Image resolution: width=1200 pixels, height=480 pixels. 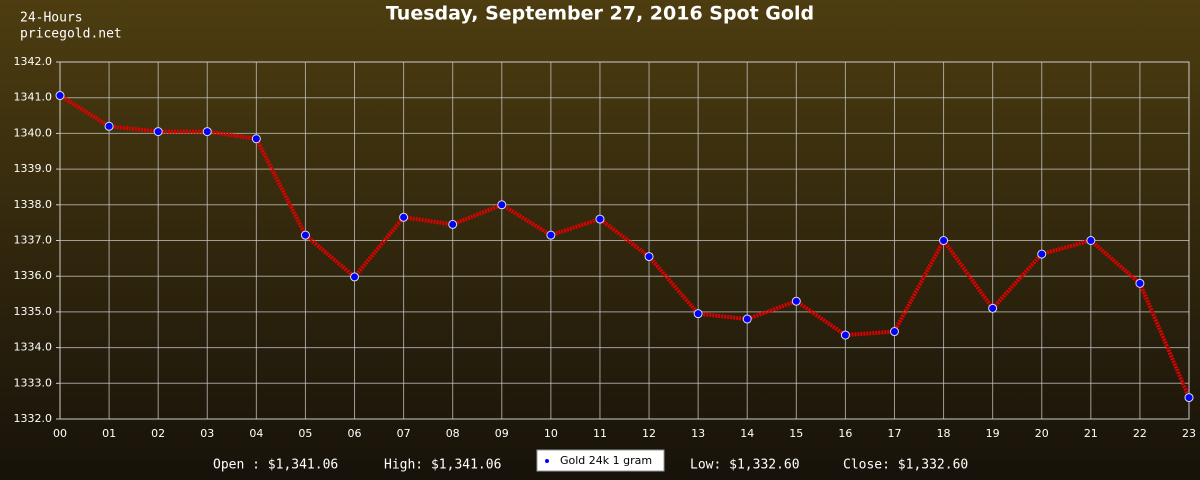 I want to click on y-tick-label: 1338.0, so click(x=33, y=204).